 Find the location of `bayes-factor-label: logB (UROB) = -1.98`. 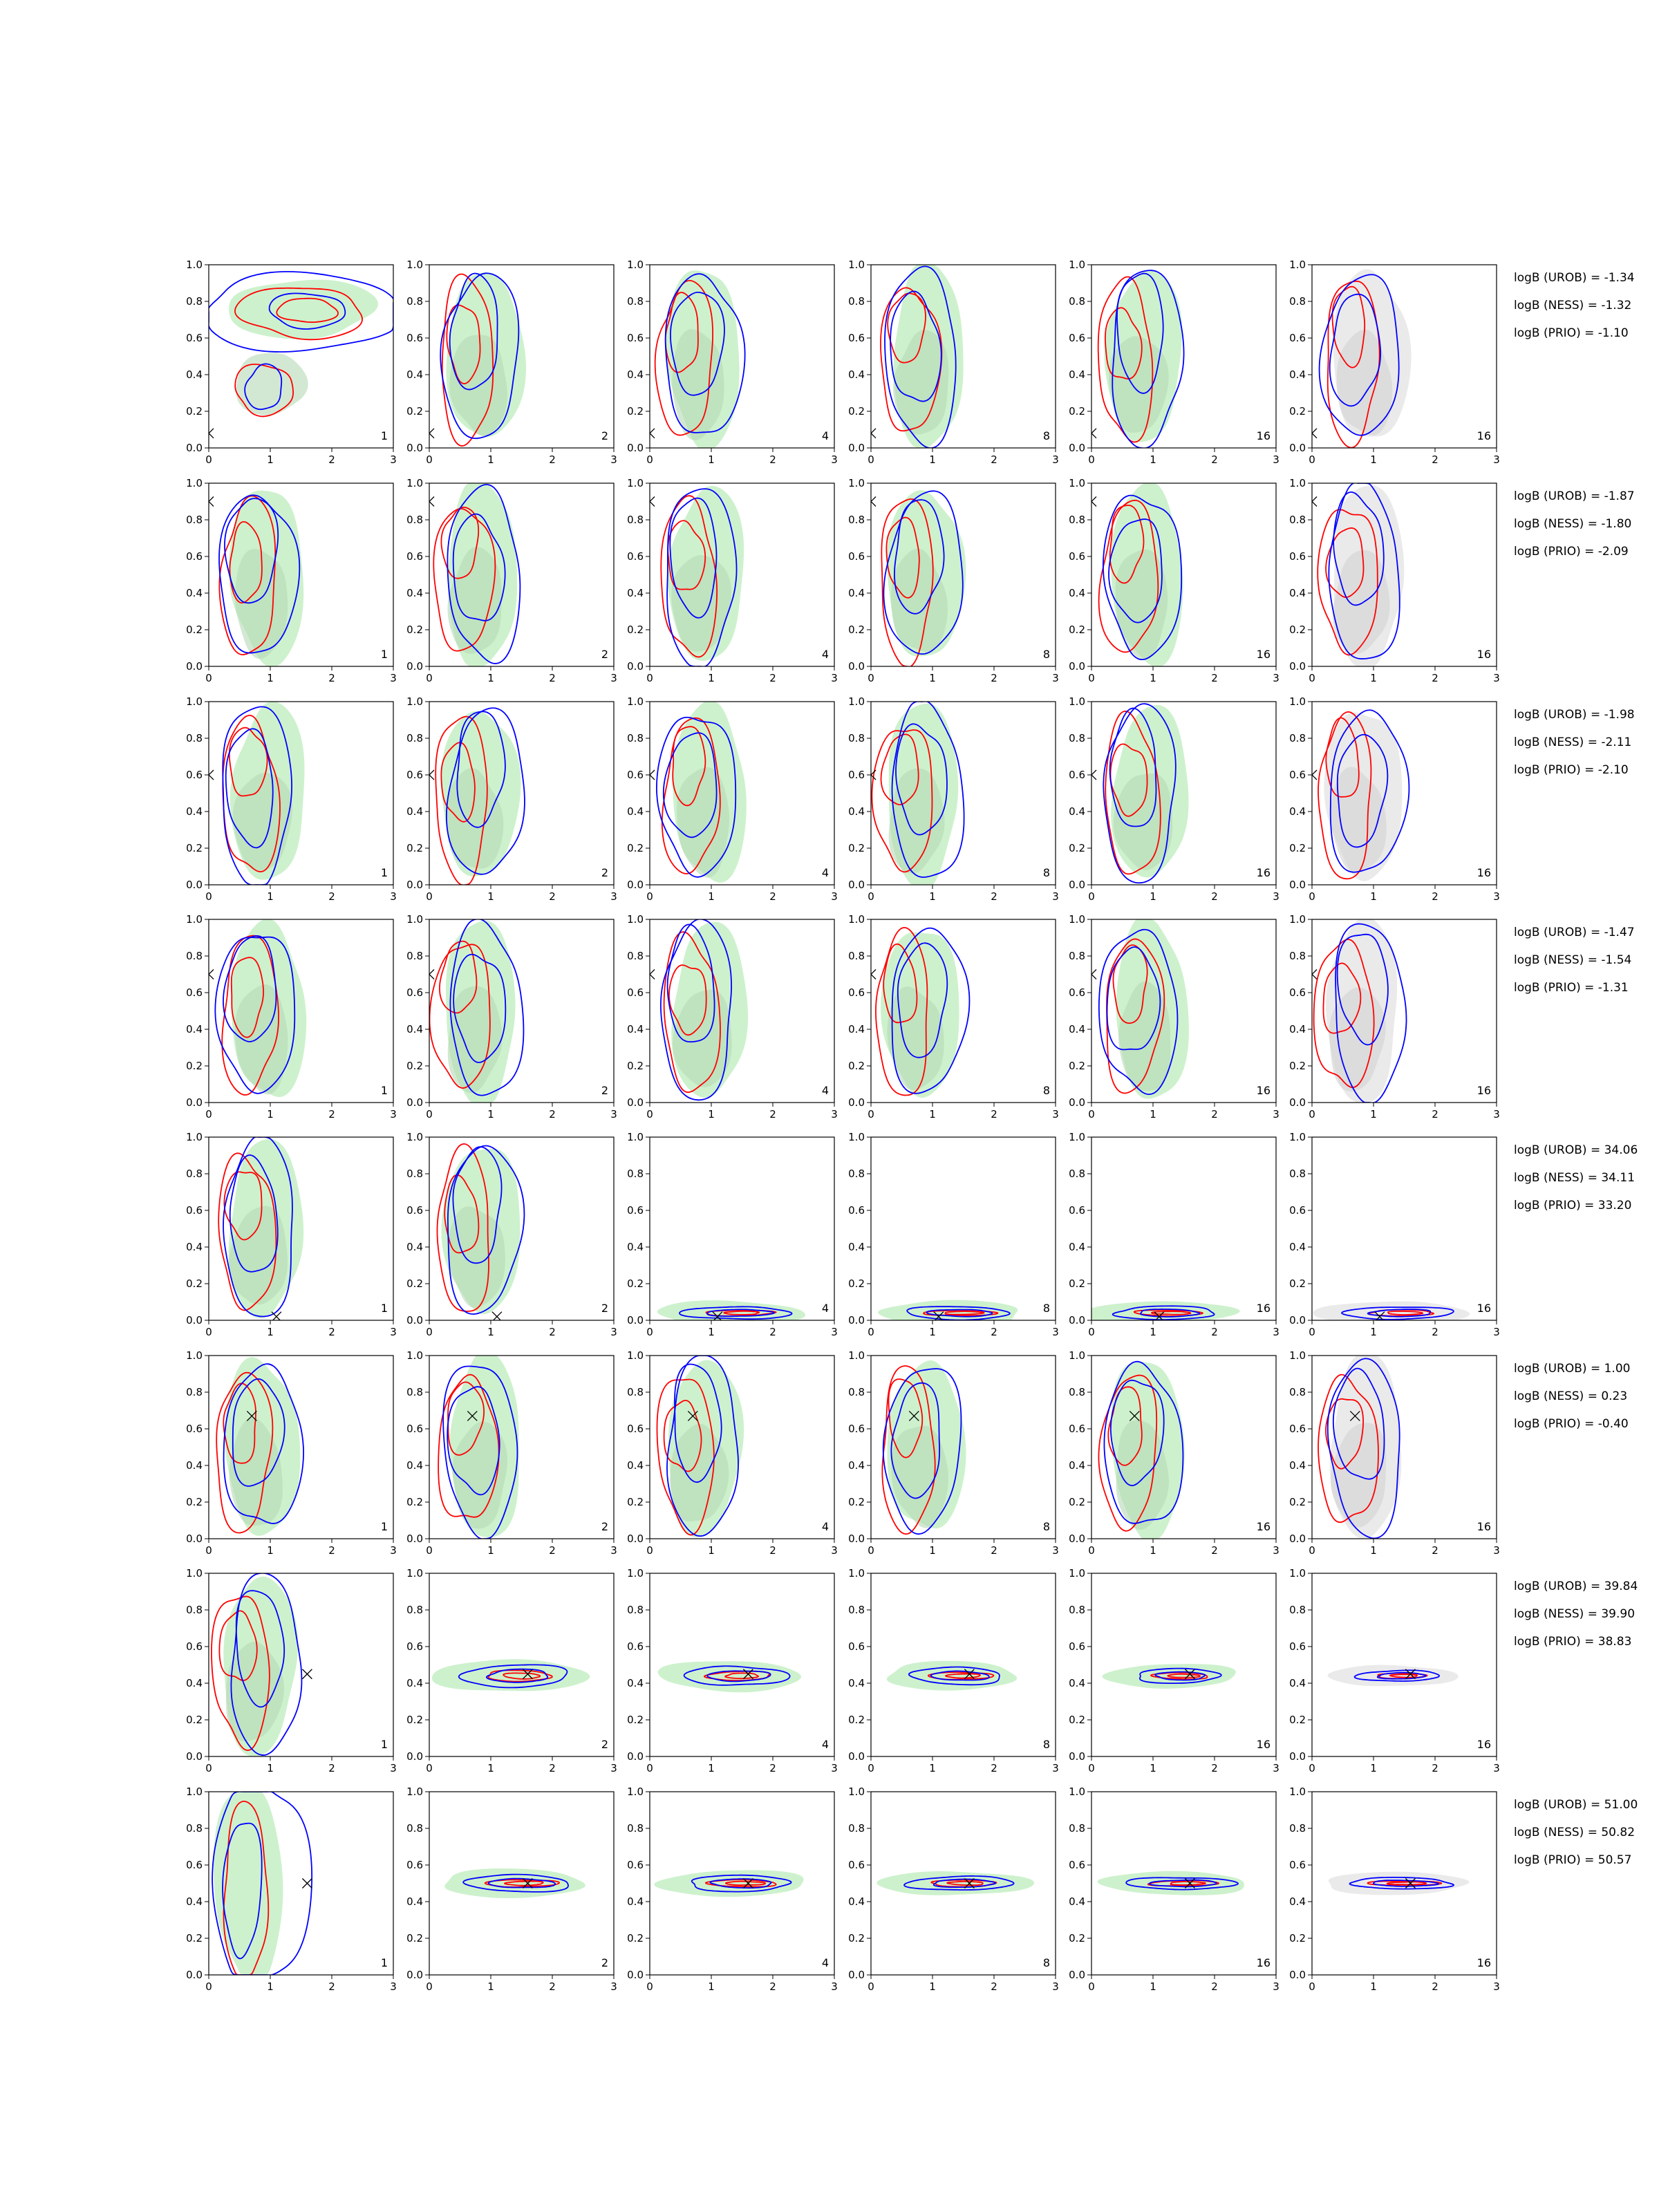

bayes-factor-label: logB (UROB) = -1.98 is located at coordinates (1574, 715).